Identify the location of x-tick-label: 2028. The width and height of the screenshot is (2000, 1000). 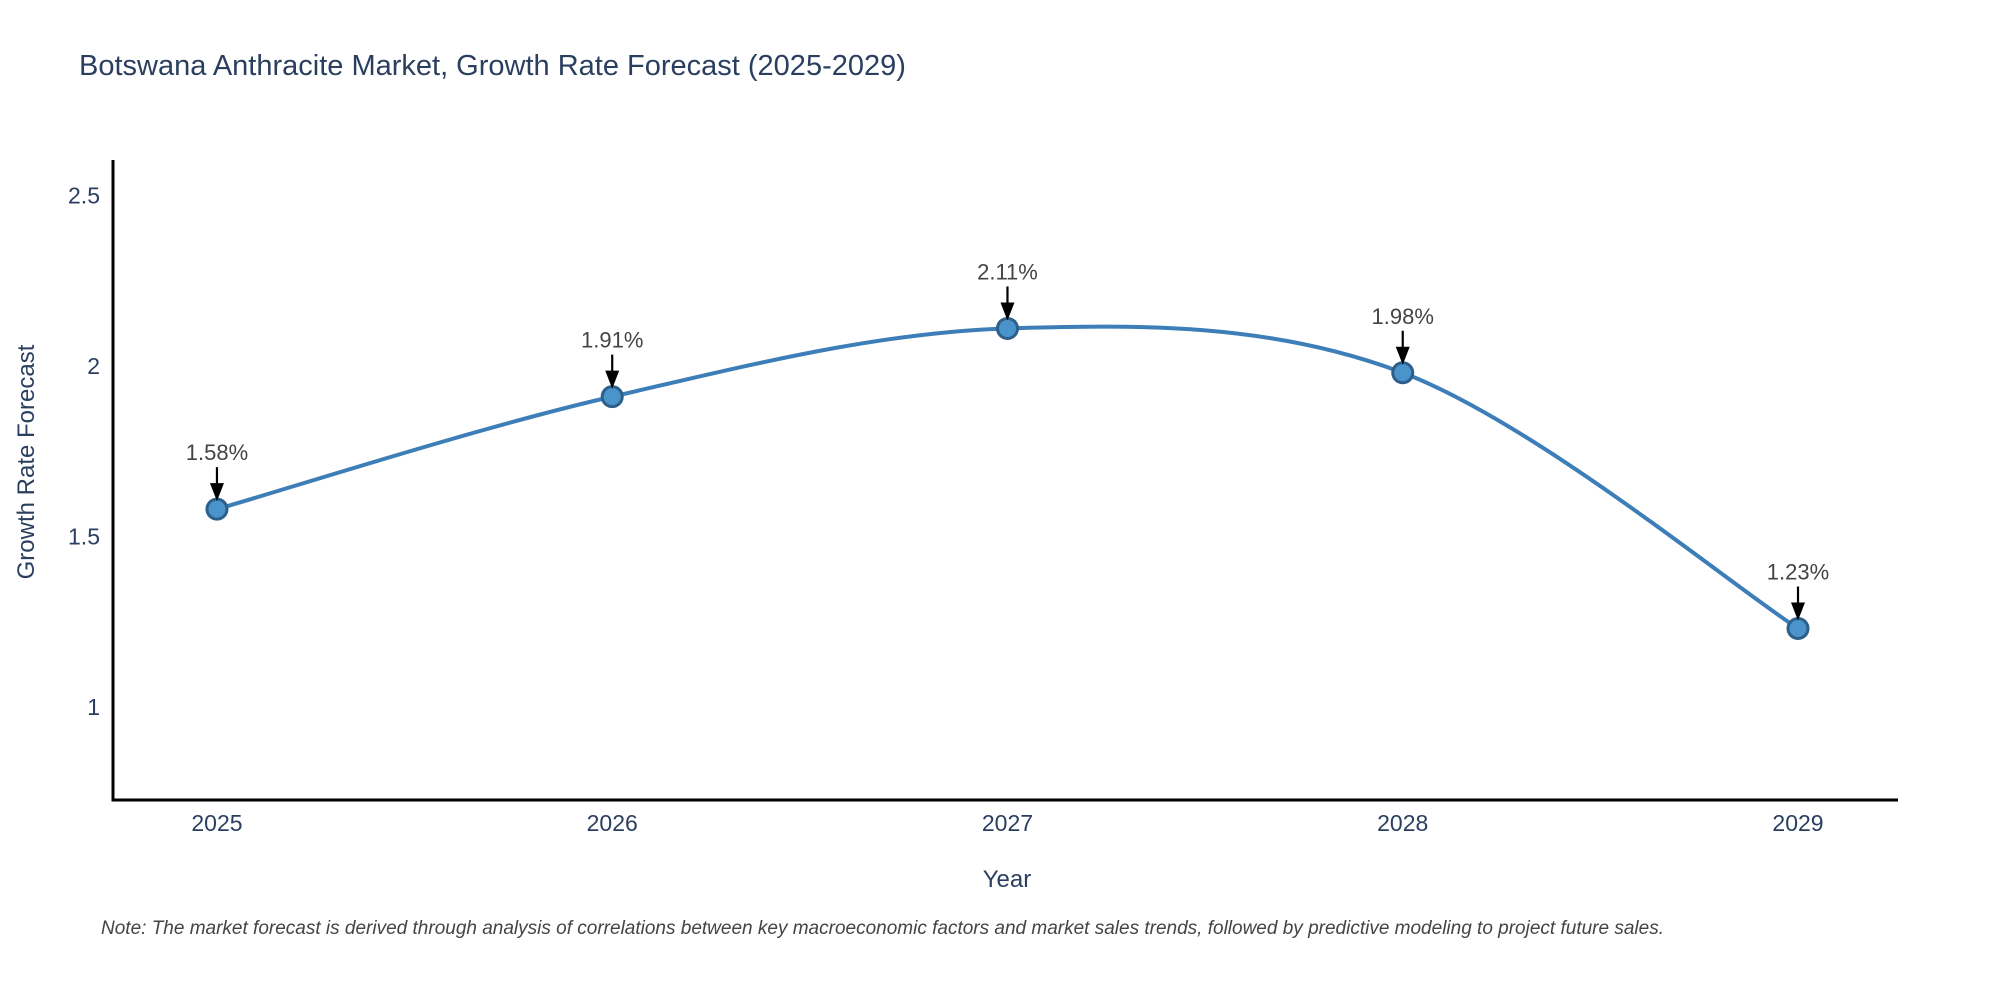
(1402, 823).